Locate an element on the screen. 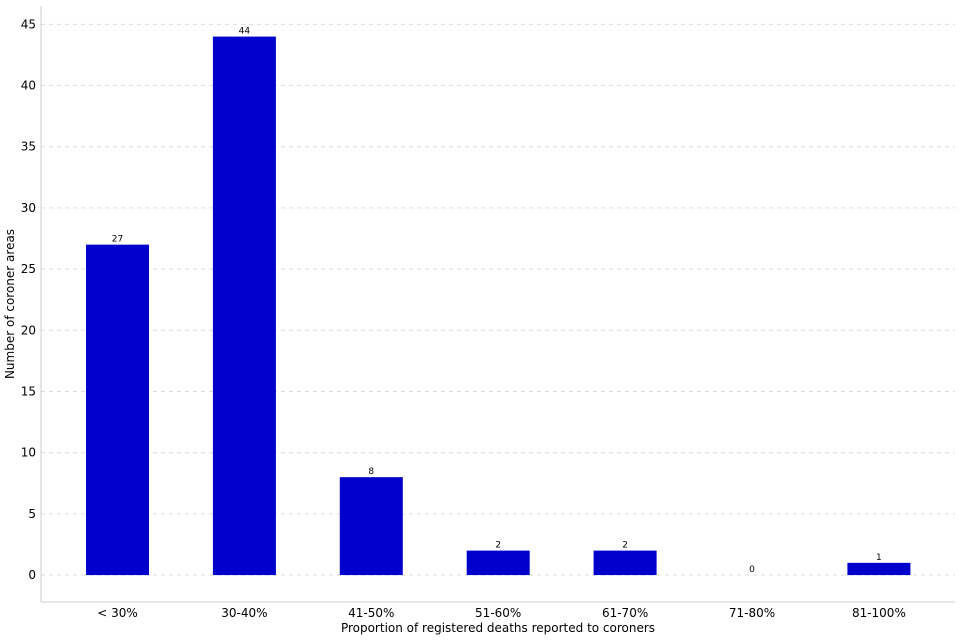 Image resolution: width=960 pixels, height=640 pixels. x-tick-label: 71-80% is located at coordinates (752, 613).